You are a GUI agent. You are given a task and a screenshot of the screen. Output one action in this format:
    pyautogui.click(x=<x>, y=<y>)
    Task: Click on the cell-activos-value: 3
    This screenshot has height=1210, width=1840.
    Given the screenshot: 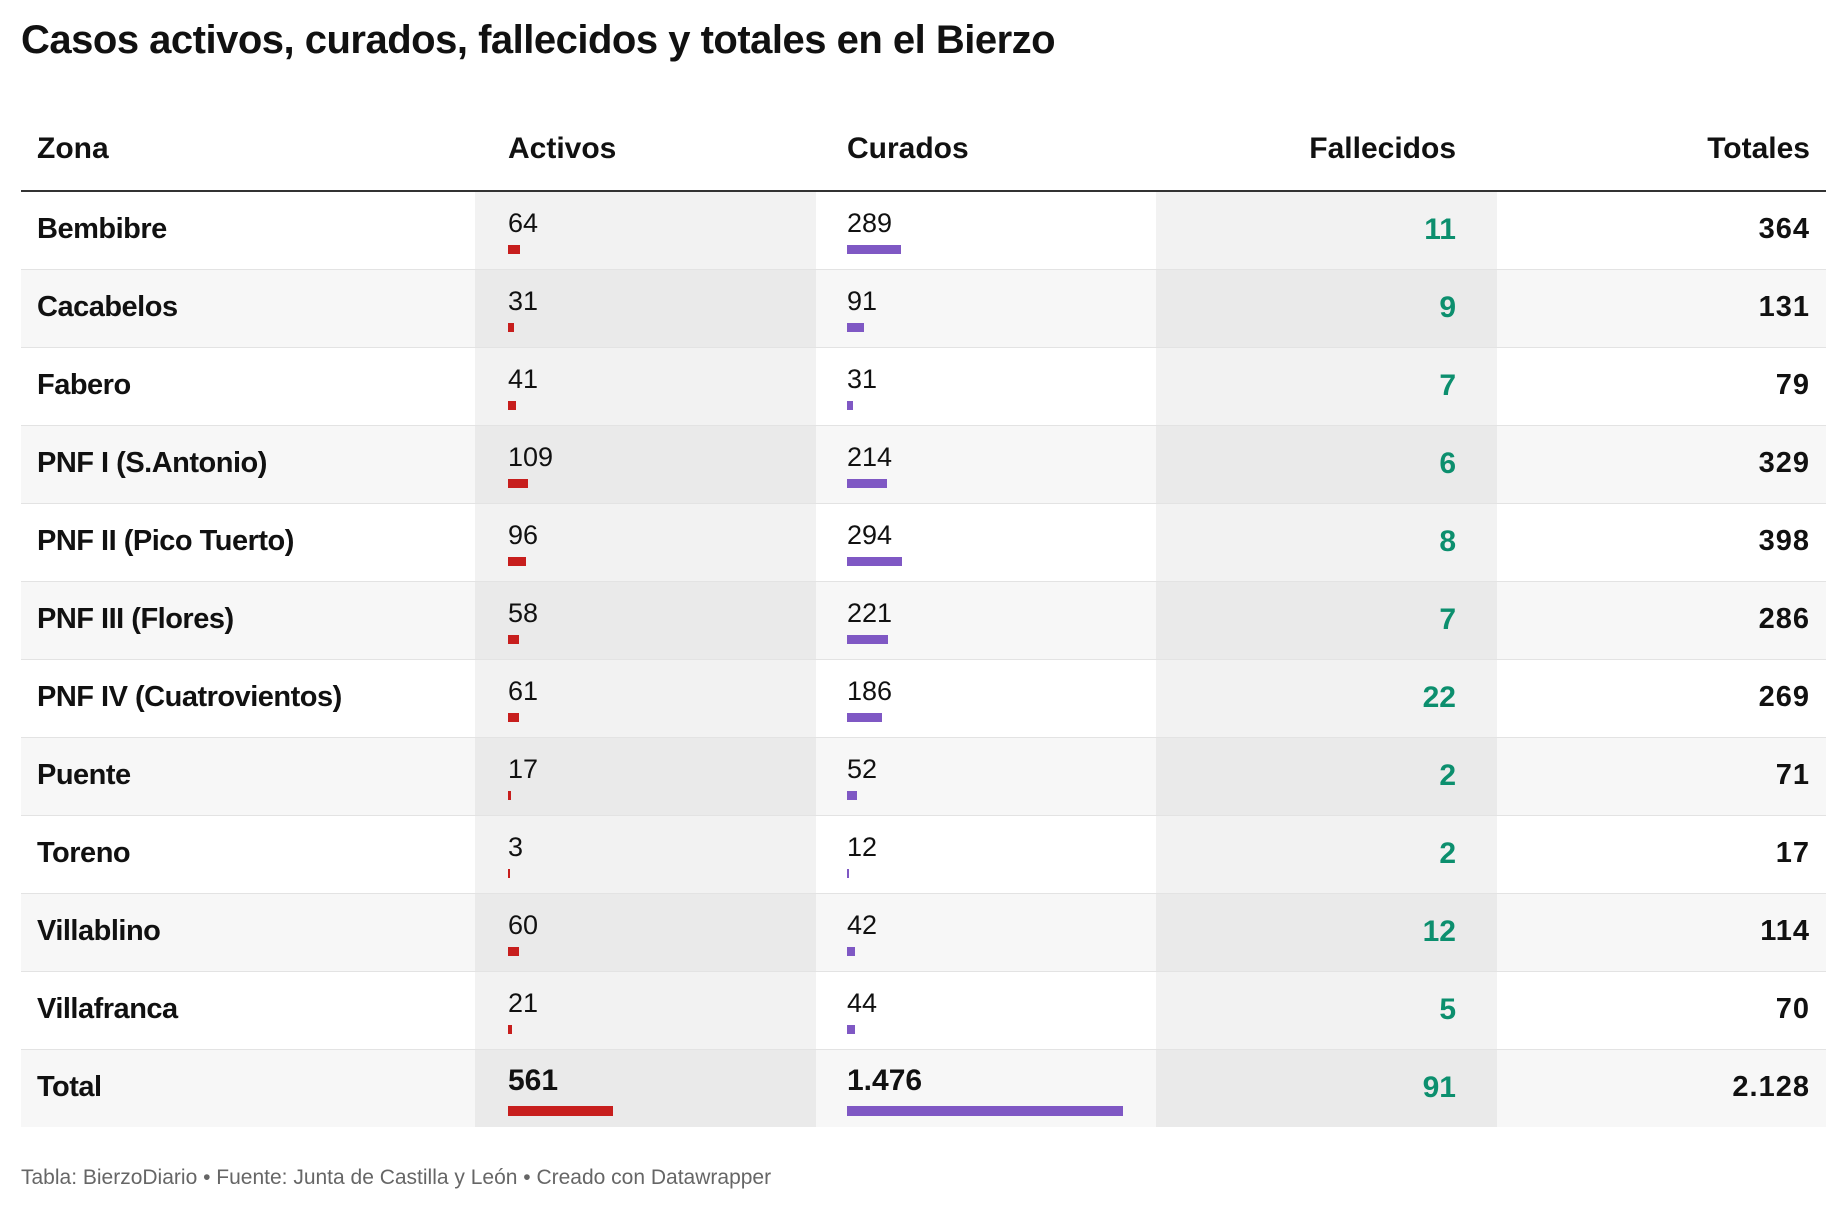 What is the action you would take?
    pyautogui.click(x=516, y=847)
    